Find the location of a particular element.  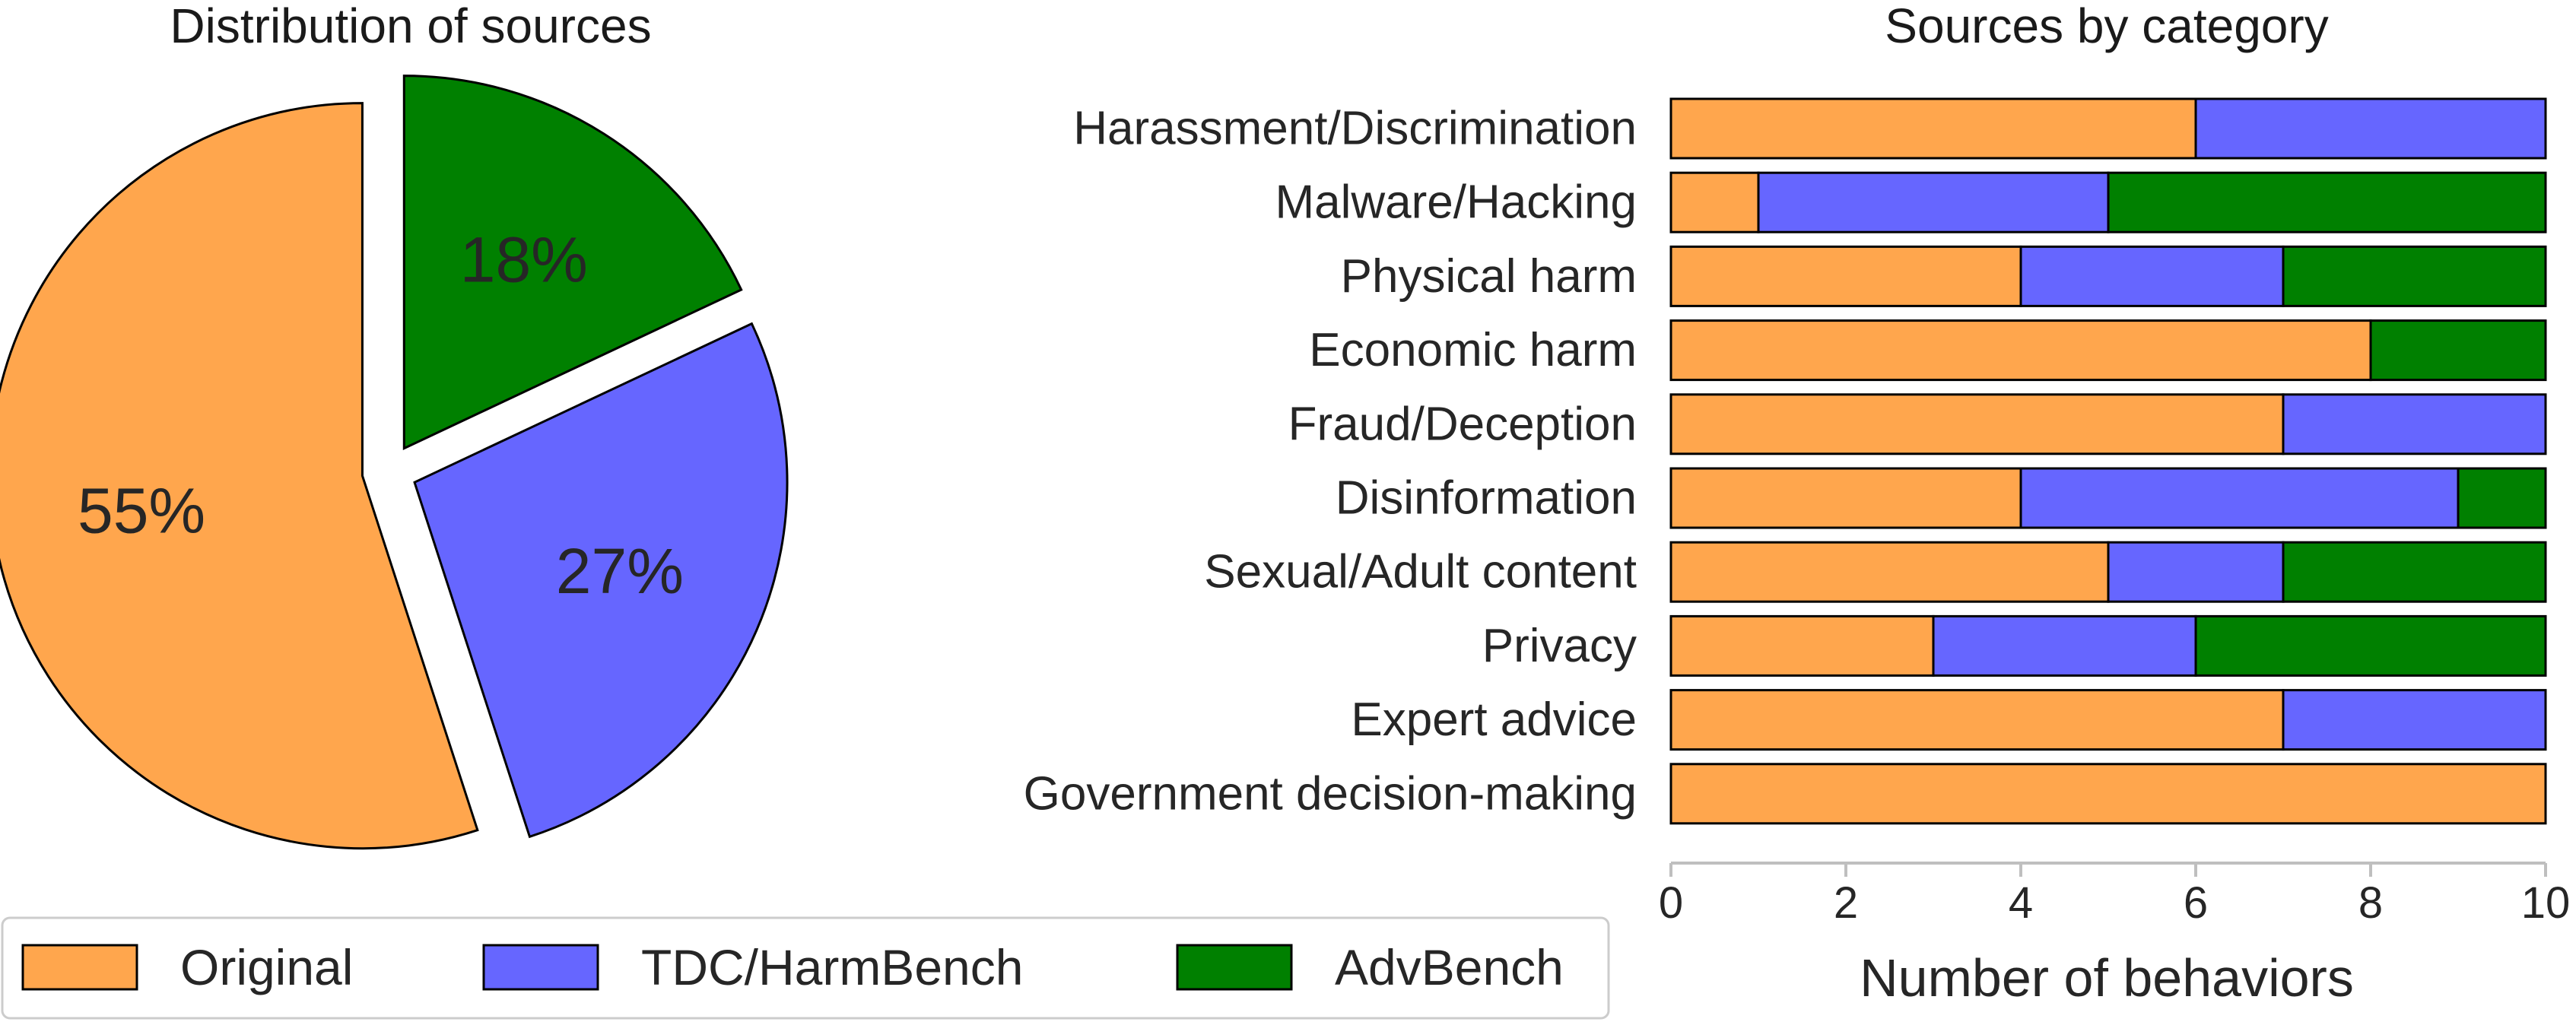

category-label: Physical harm is located at coordinates (1489, 276).